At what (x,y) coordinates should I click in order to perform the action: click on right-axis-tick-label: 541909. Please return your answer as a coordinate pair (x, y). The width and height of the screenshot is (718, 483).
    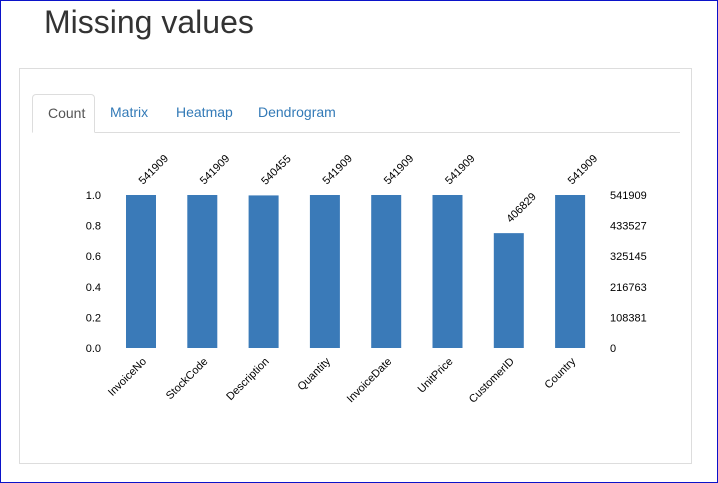
    Looking at the image, I should click on (628, 196).